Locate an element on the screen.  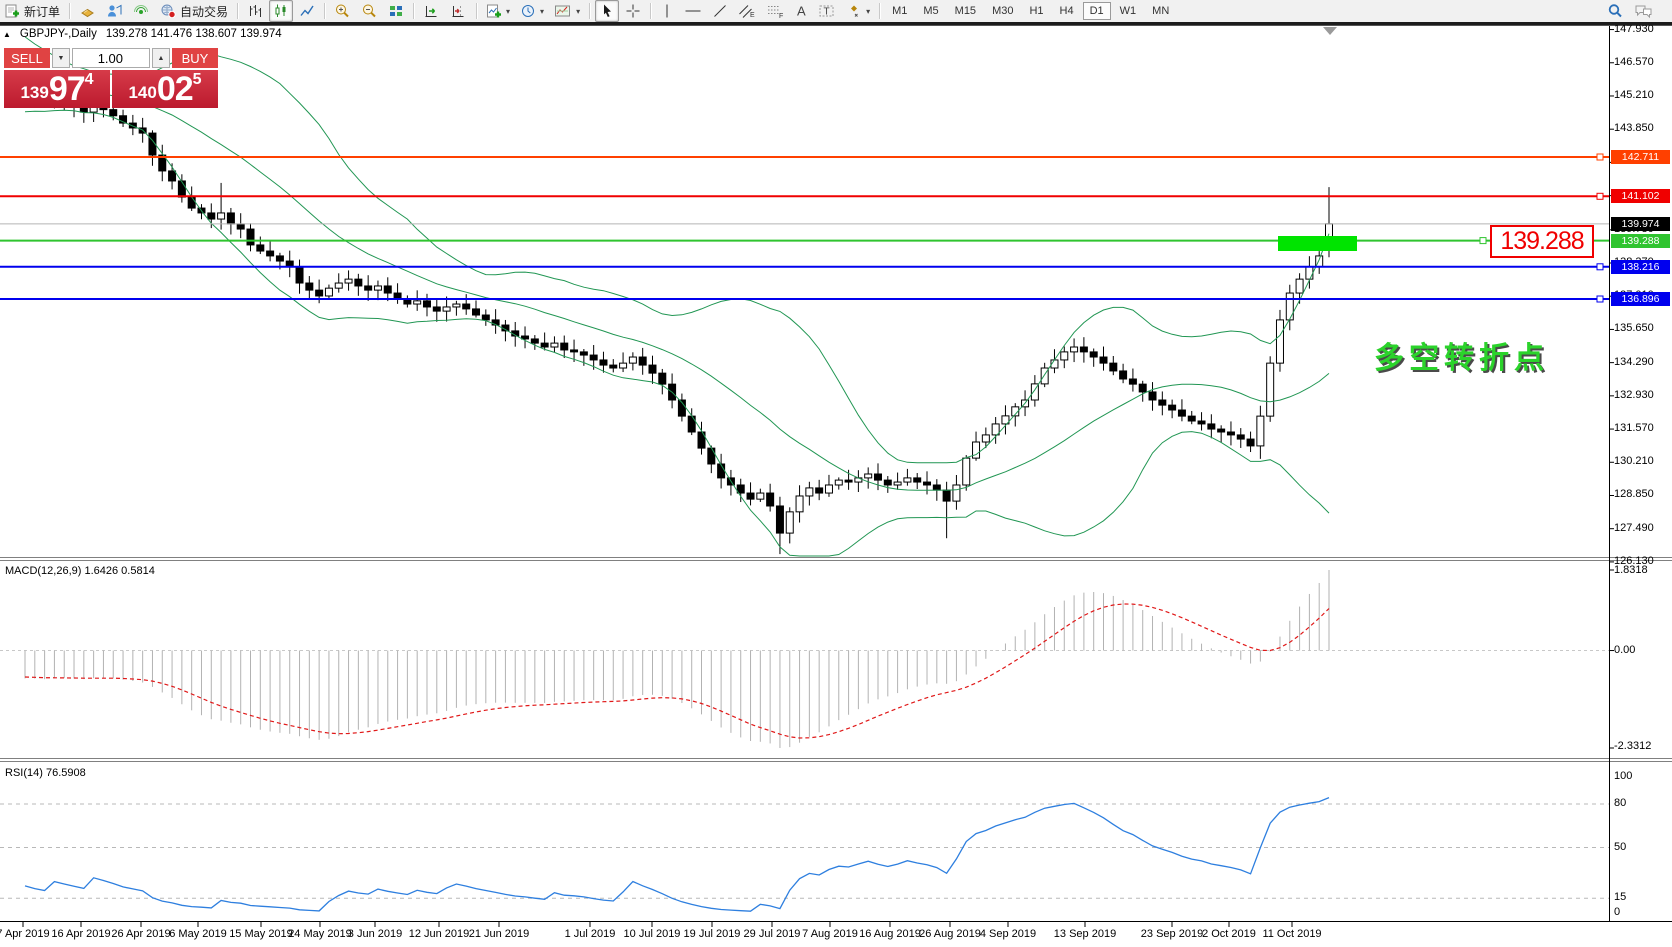
autoscroll-button is located at coordinates (431, 11).